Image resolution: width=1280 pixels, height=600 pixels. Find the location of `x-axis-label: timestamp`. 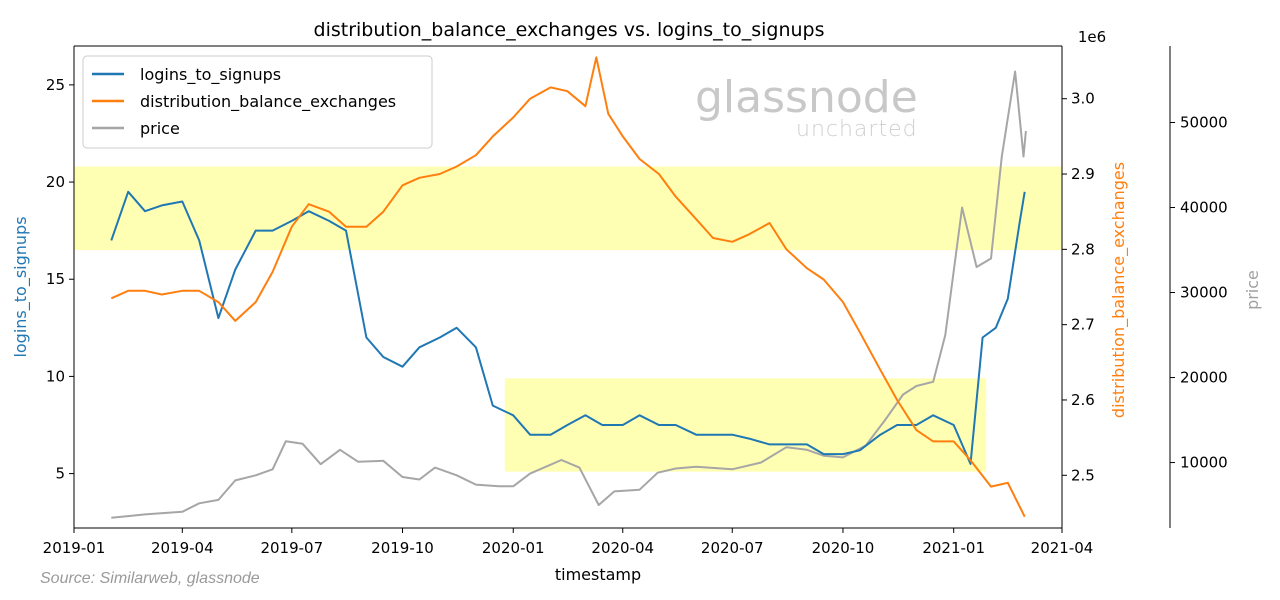

x-axis-label: timestamp is located at coordinates (598, 574).